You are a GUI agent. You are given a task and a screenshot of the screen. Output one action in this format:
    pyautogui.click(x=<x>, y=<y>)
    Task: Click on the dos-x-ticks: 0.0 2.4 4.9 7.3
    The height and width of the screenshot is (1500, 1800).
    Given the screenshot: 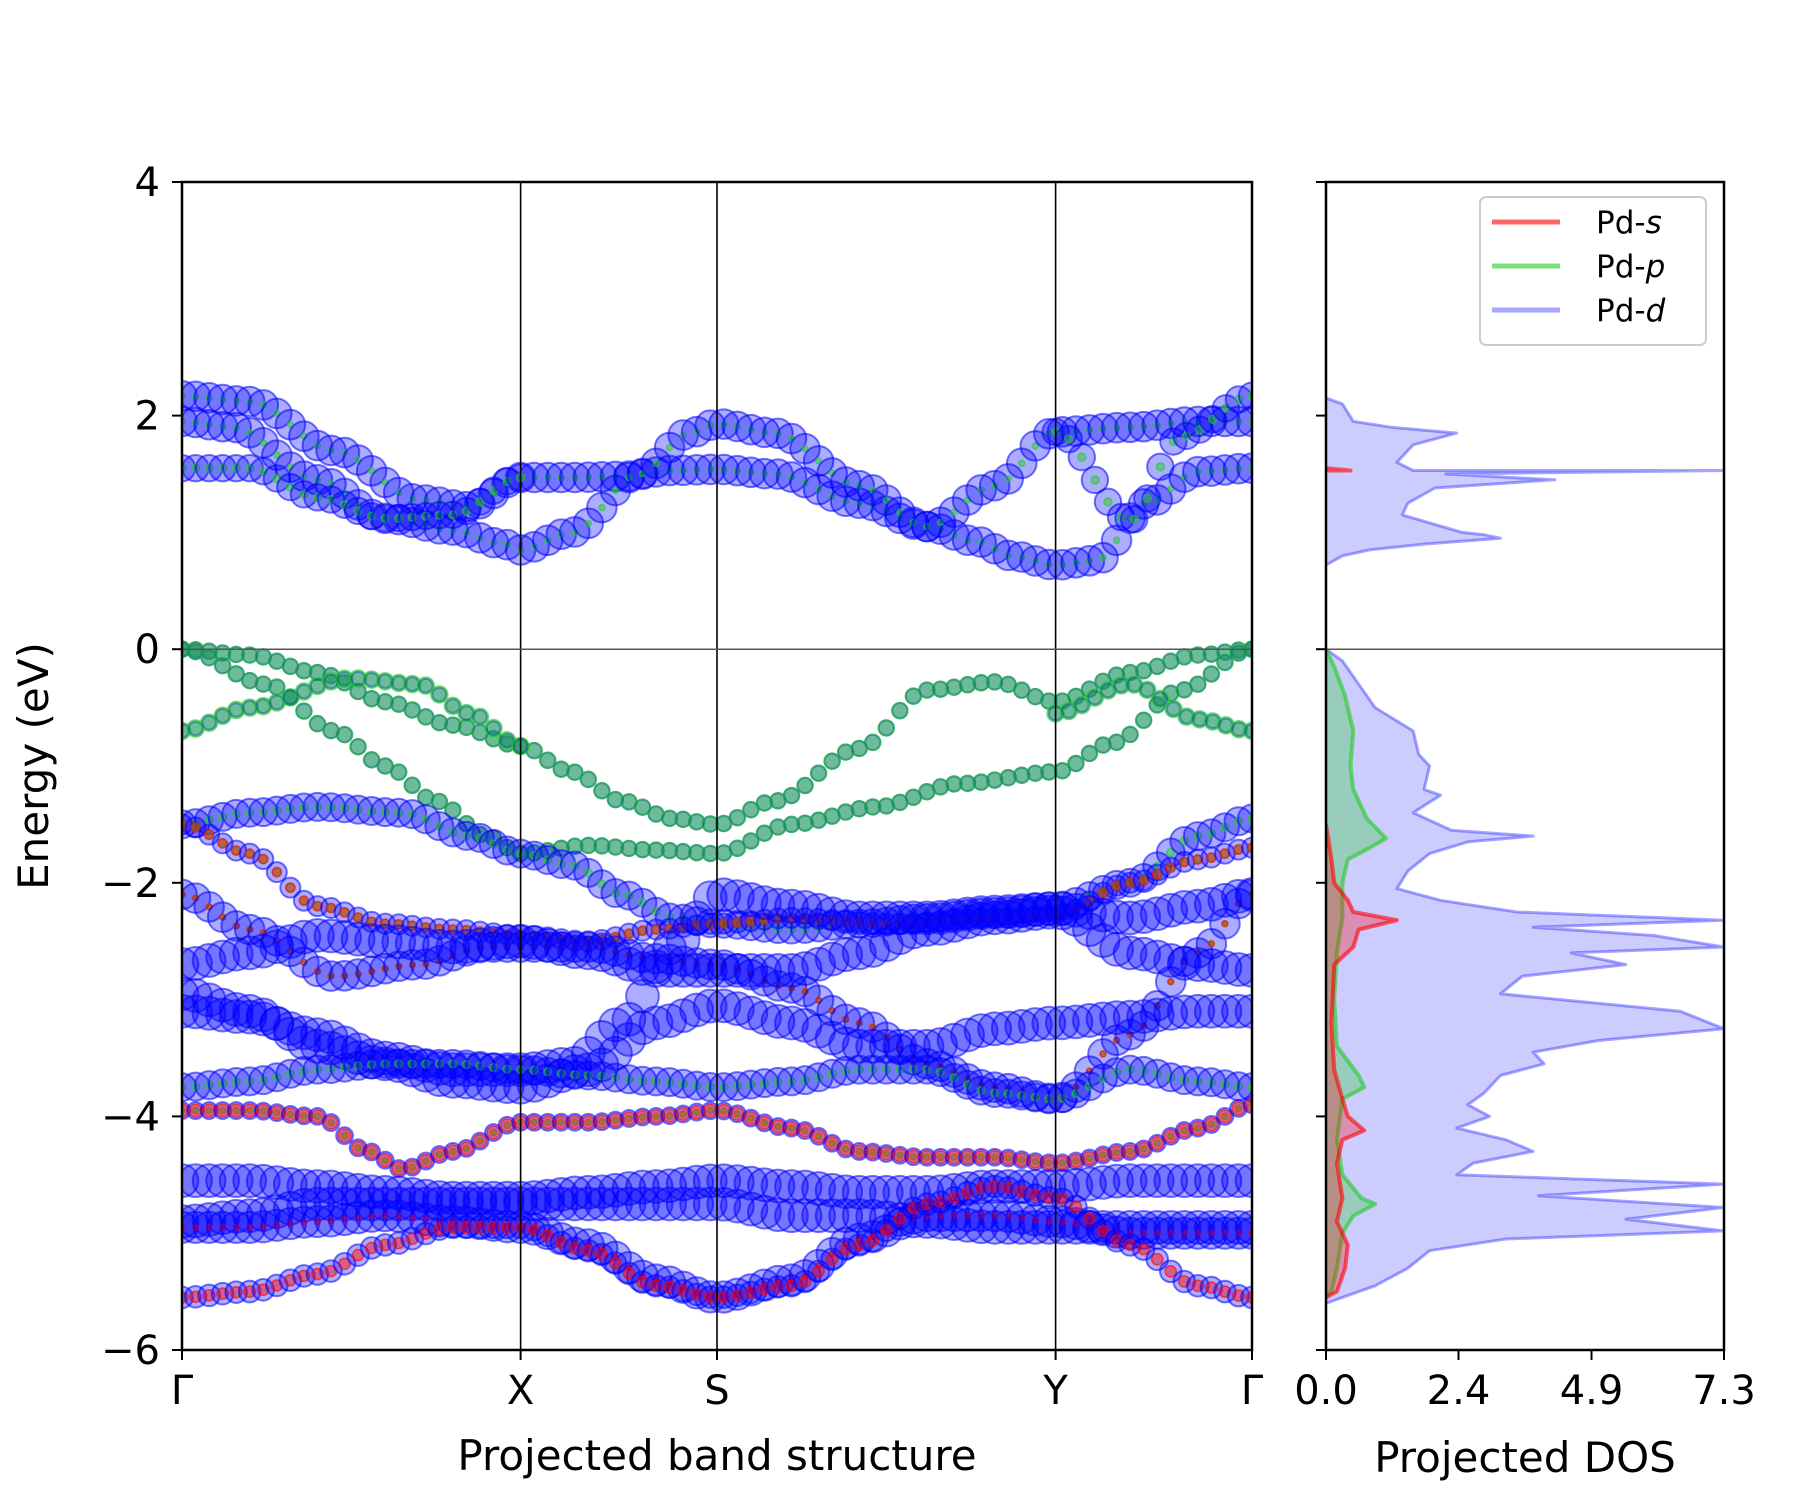 What is the action you would take?
    pyautogui.click(x=1525, y=1382)
    